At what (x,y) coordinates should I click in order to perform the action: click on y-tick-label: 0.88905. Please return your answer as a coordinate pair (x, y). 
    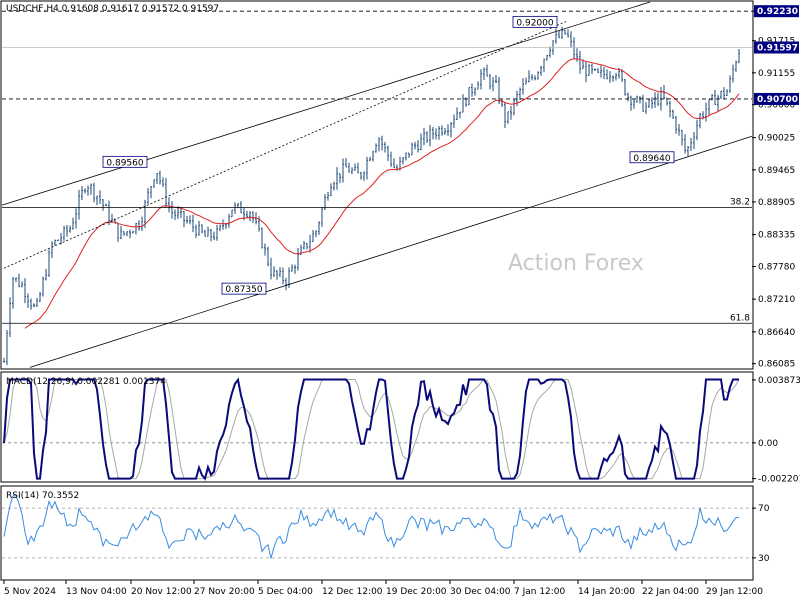
    Looking at the image, I should click on (776, 203).